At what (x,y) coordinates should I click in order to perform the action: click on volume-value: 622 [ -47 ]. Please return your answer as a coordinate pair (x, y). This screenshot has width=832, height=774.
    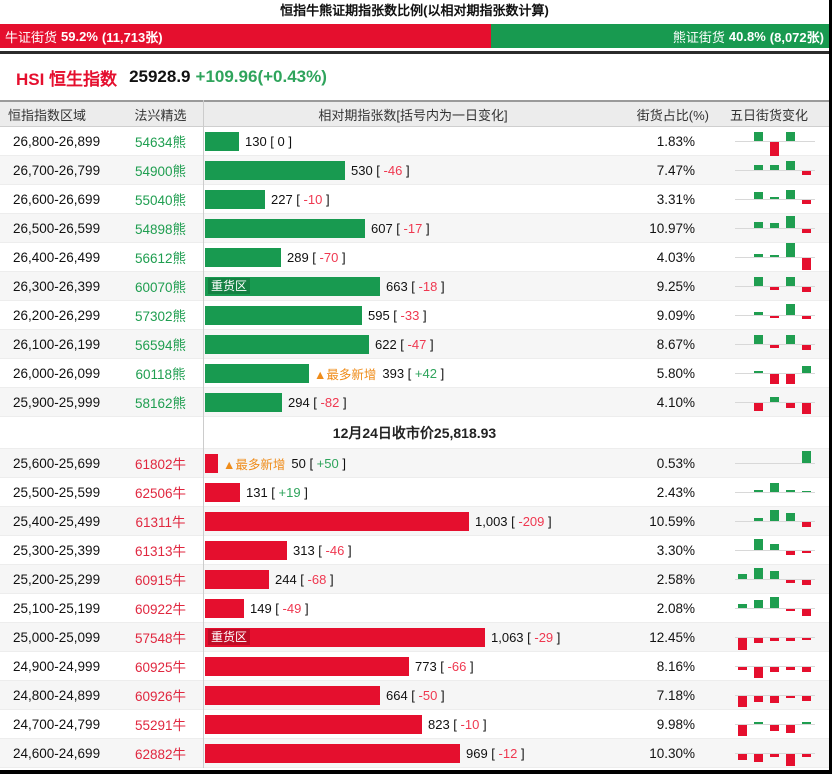
    Looking at the image, I should click on (404, 344).